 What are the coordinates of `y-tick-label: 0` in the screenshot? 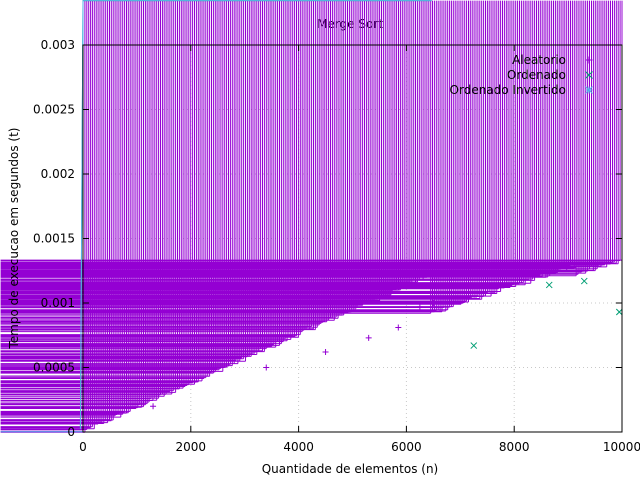 It's located at (71, 432).